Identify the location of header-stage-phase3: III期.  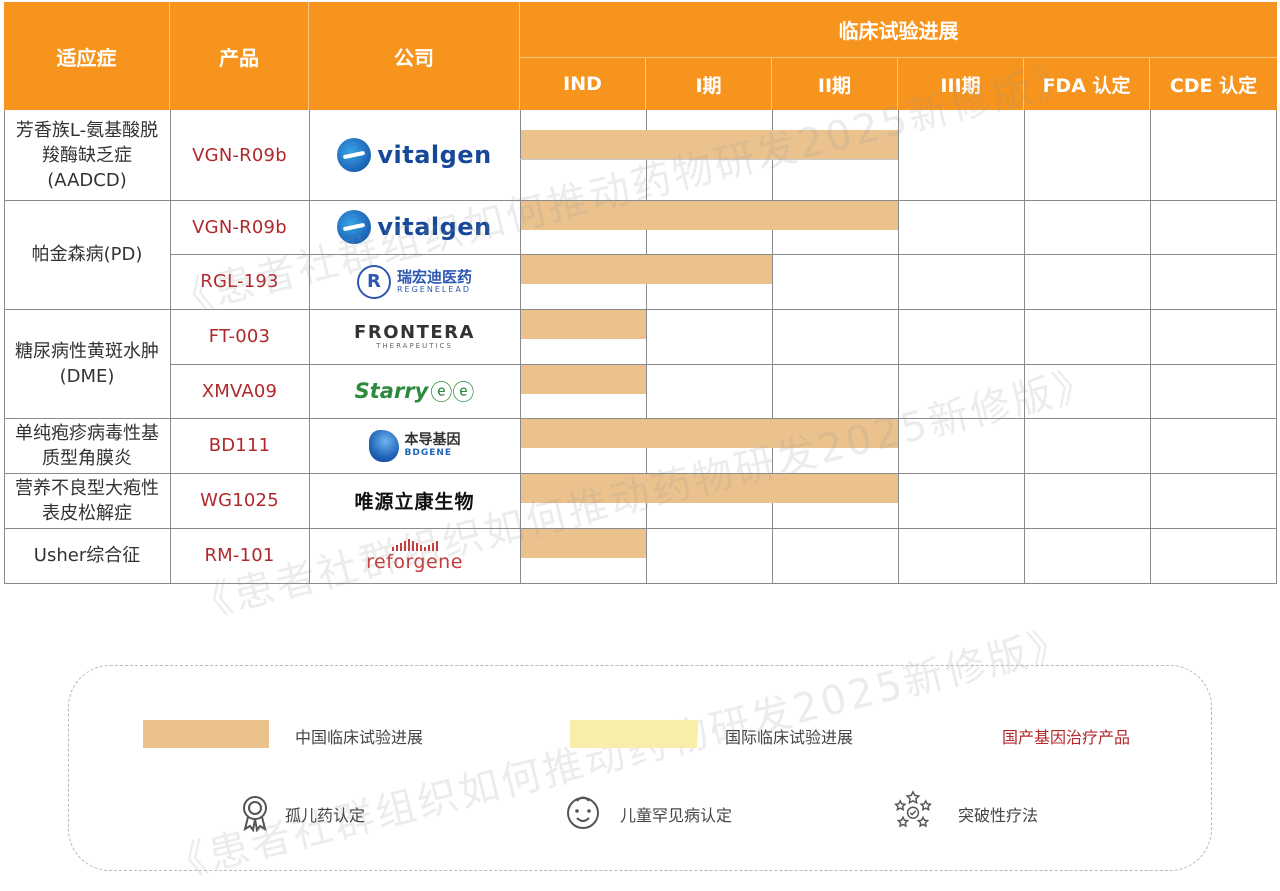
(961, 83).